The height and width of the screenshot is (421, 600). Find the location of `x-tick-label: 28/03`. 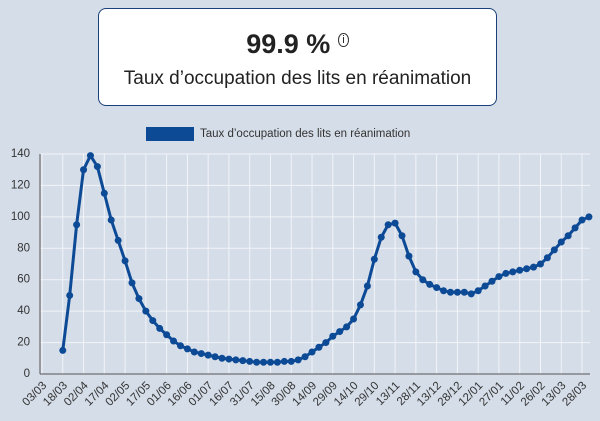

x-tick-label: 28/03 is located at coordinates (574, 394).